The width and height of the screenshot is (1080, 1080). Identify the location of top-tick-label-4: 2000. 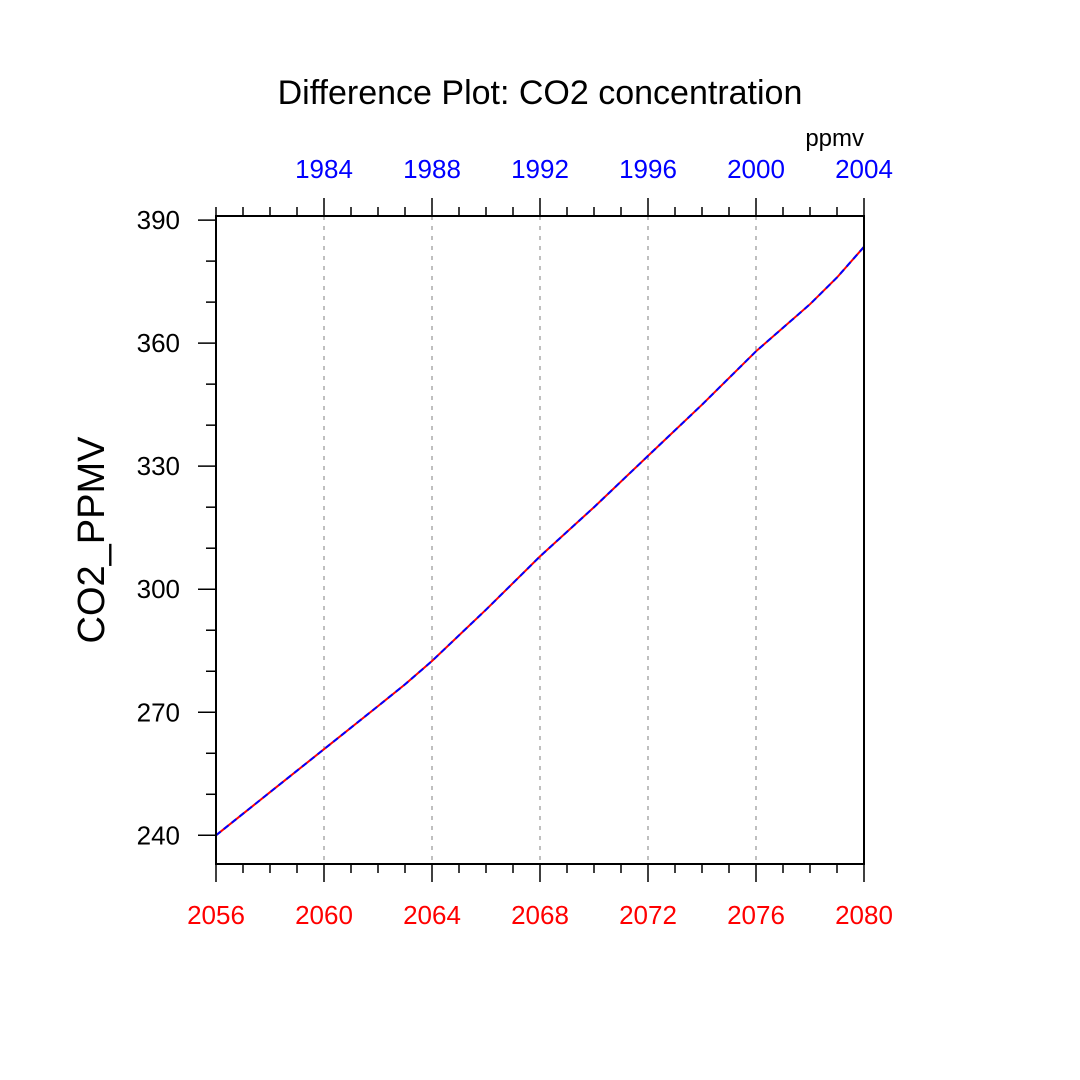
(756, 169).